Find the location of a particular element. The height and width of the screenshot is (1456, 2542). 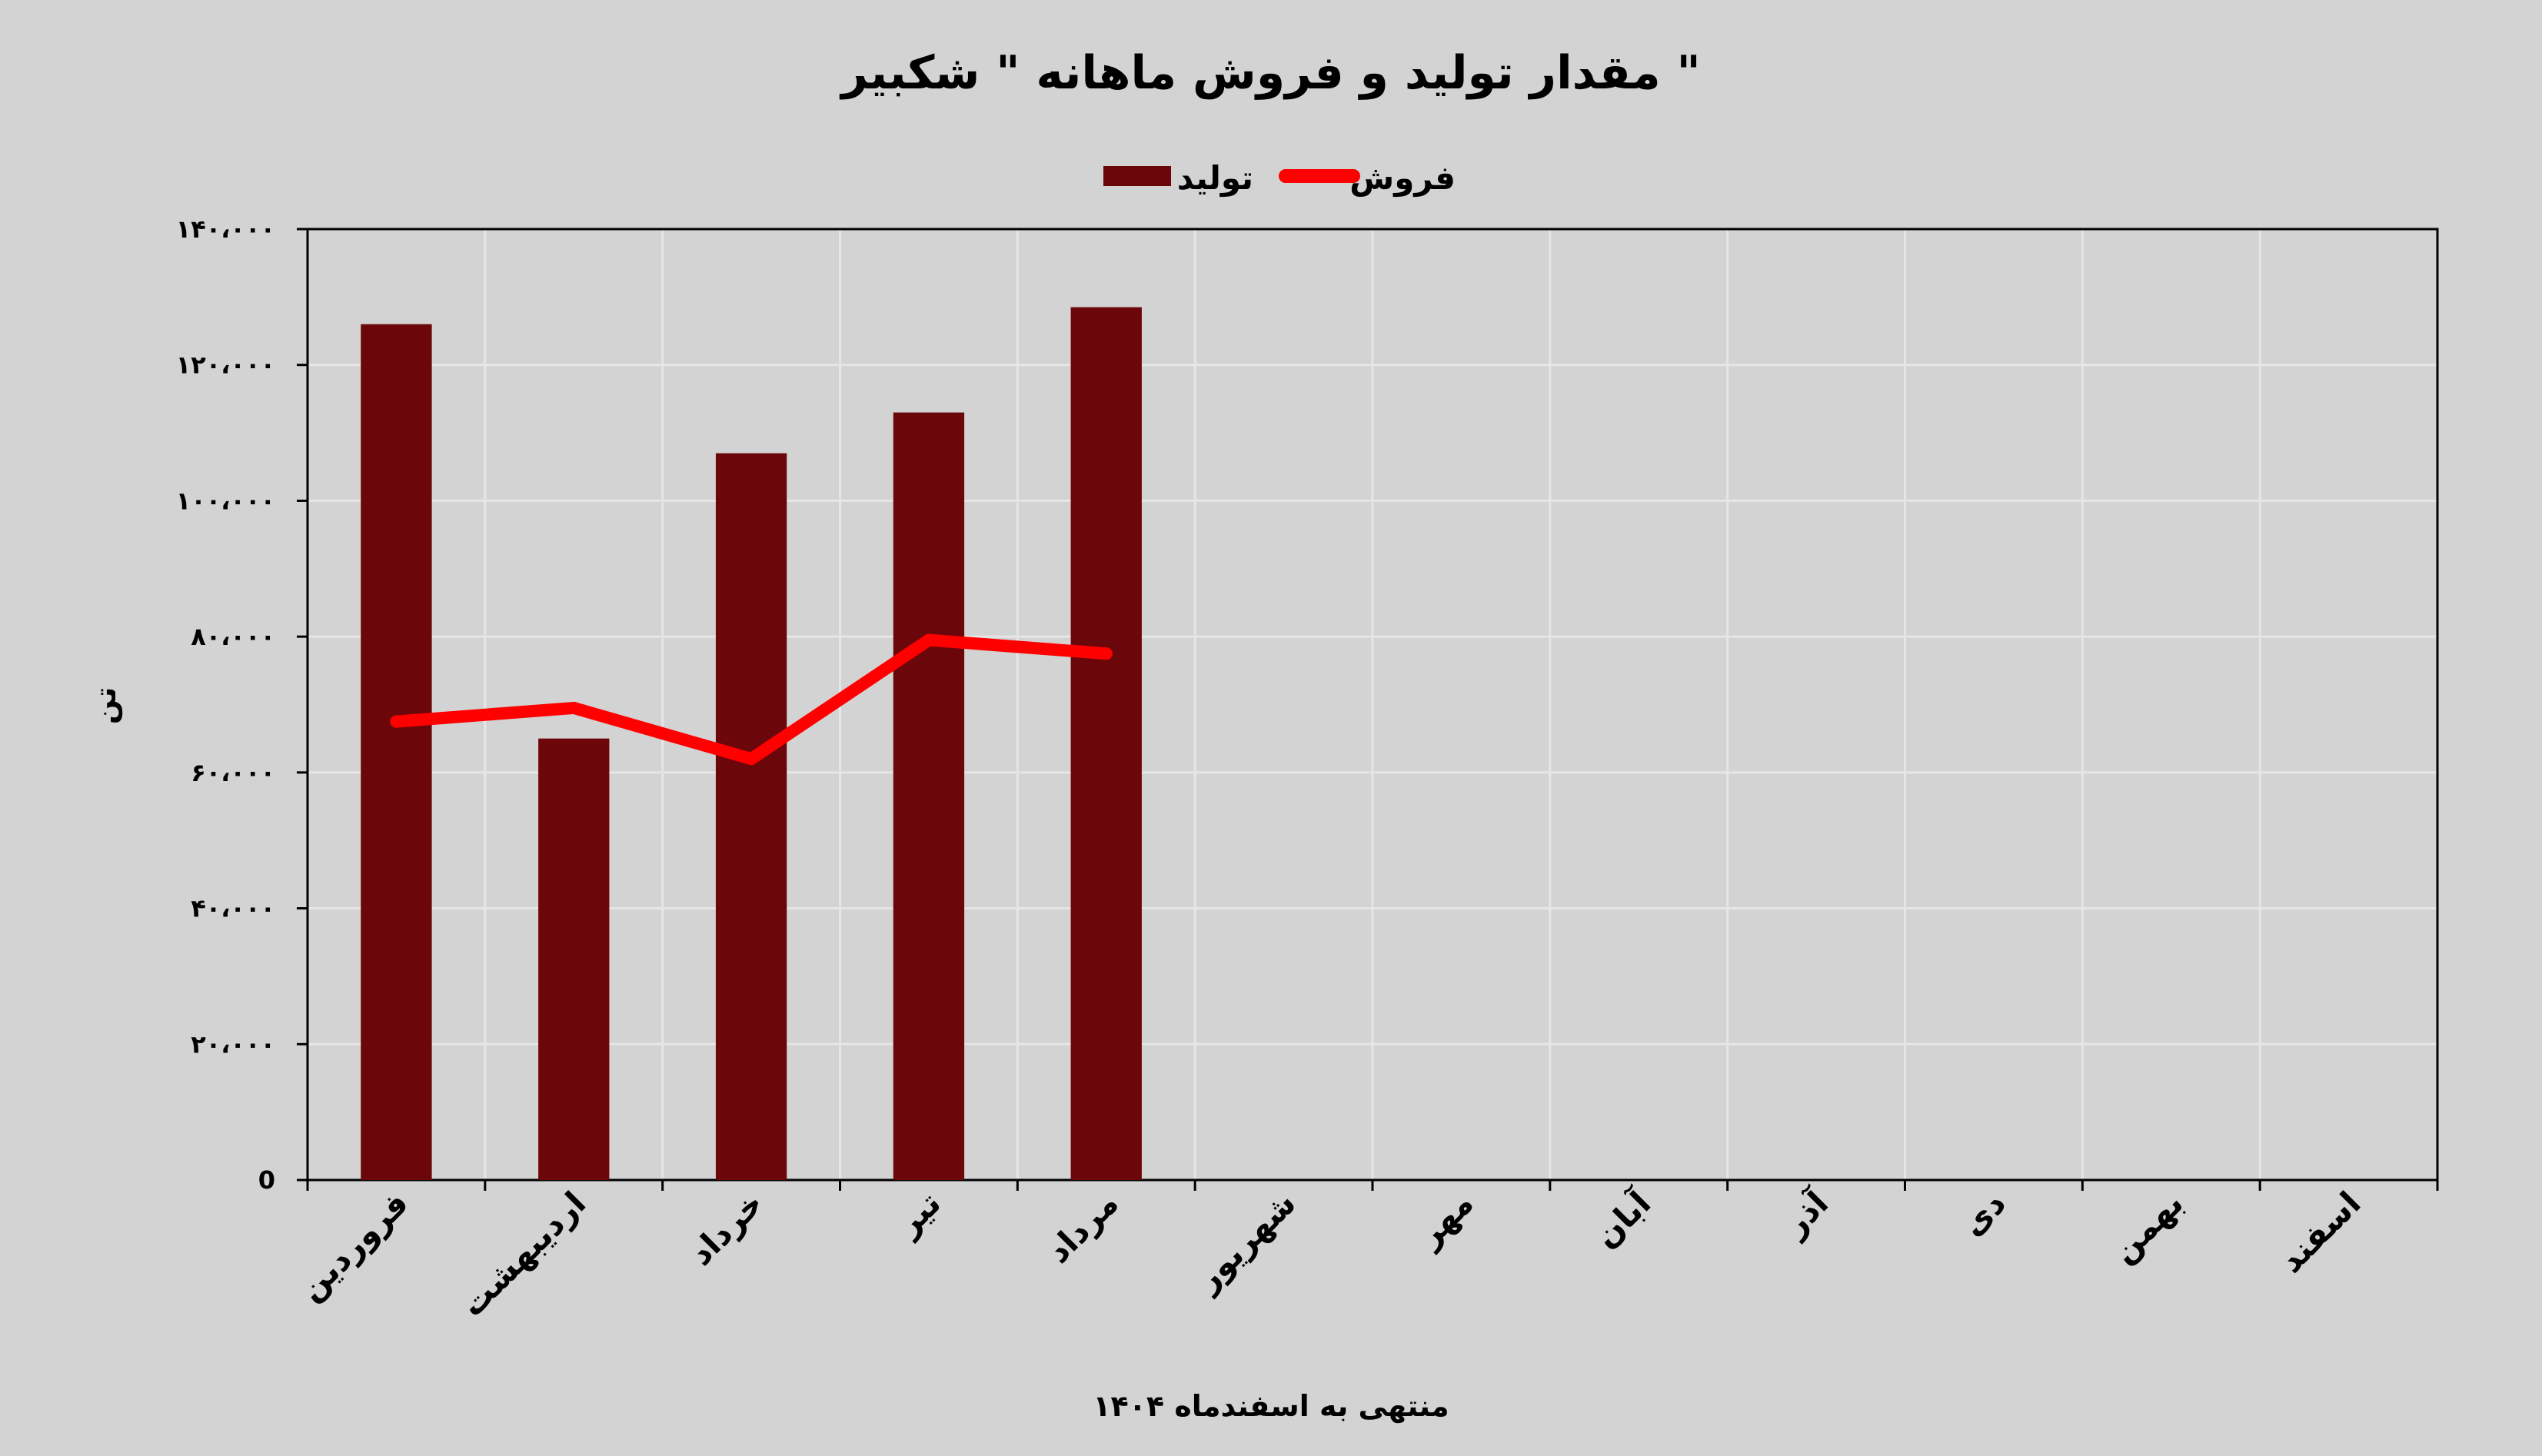

x-category-label-5: شهریور is located at coordinates (1245, 1242).